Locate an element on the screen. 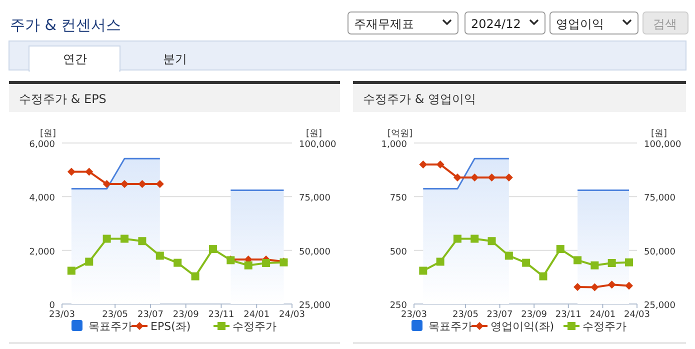  y-tick-label: 0 is located at coordinates (52, 306).